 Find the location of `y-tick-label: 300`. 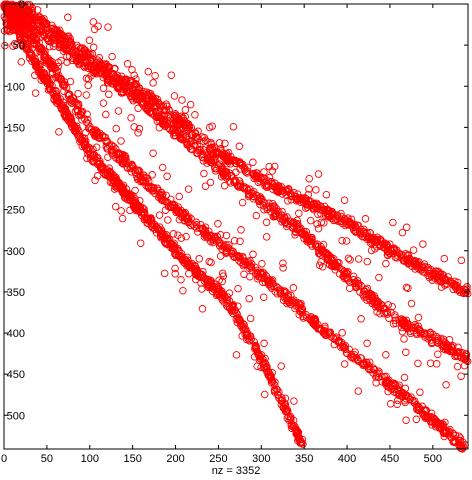

y-tick-label: 300 is located at coordinates (16, 252).